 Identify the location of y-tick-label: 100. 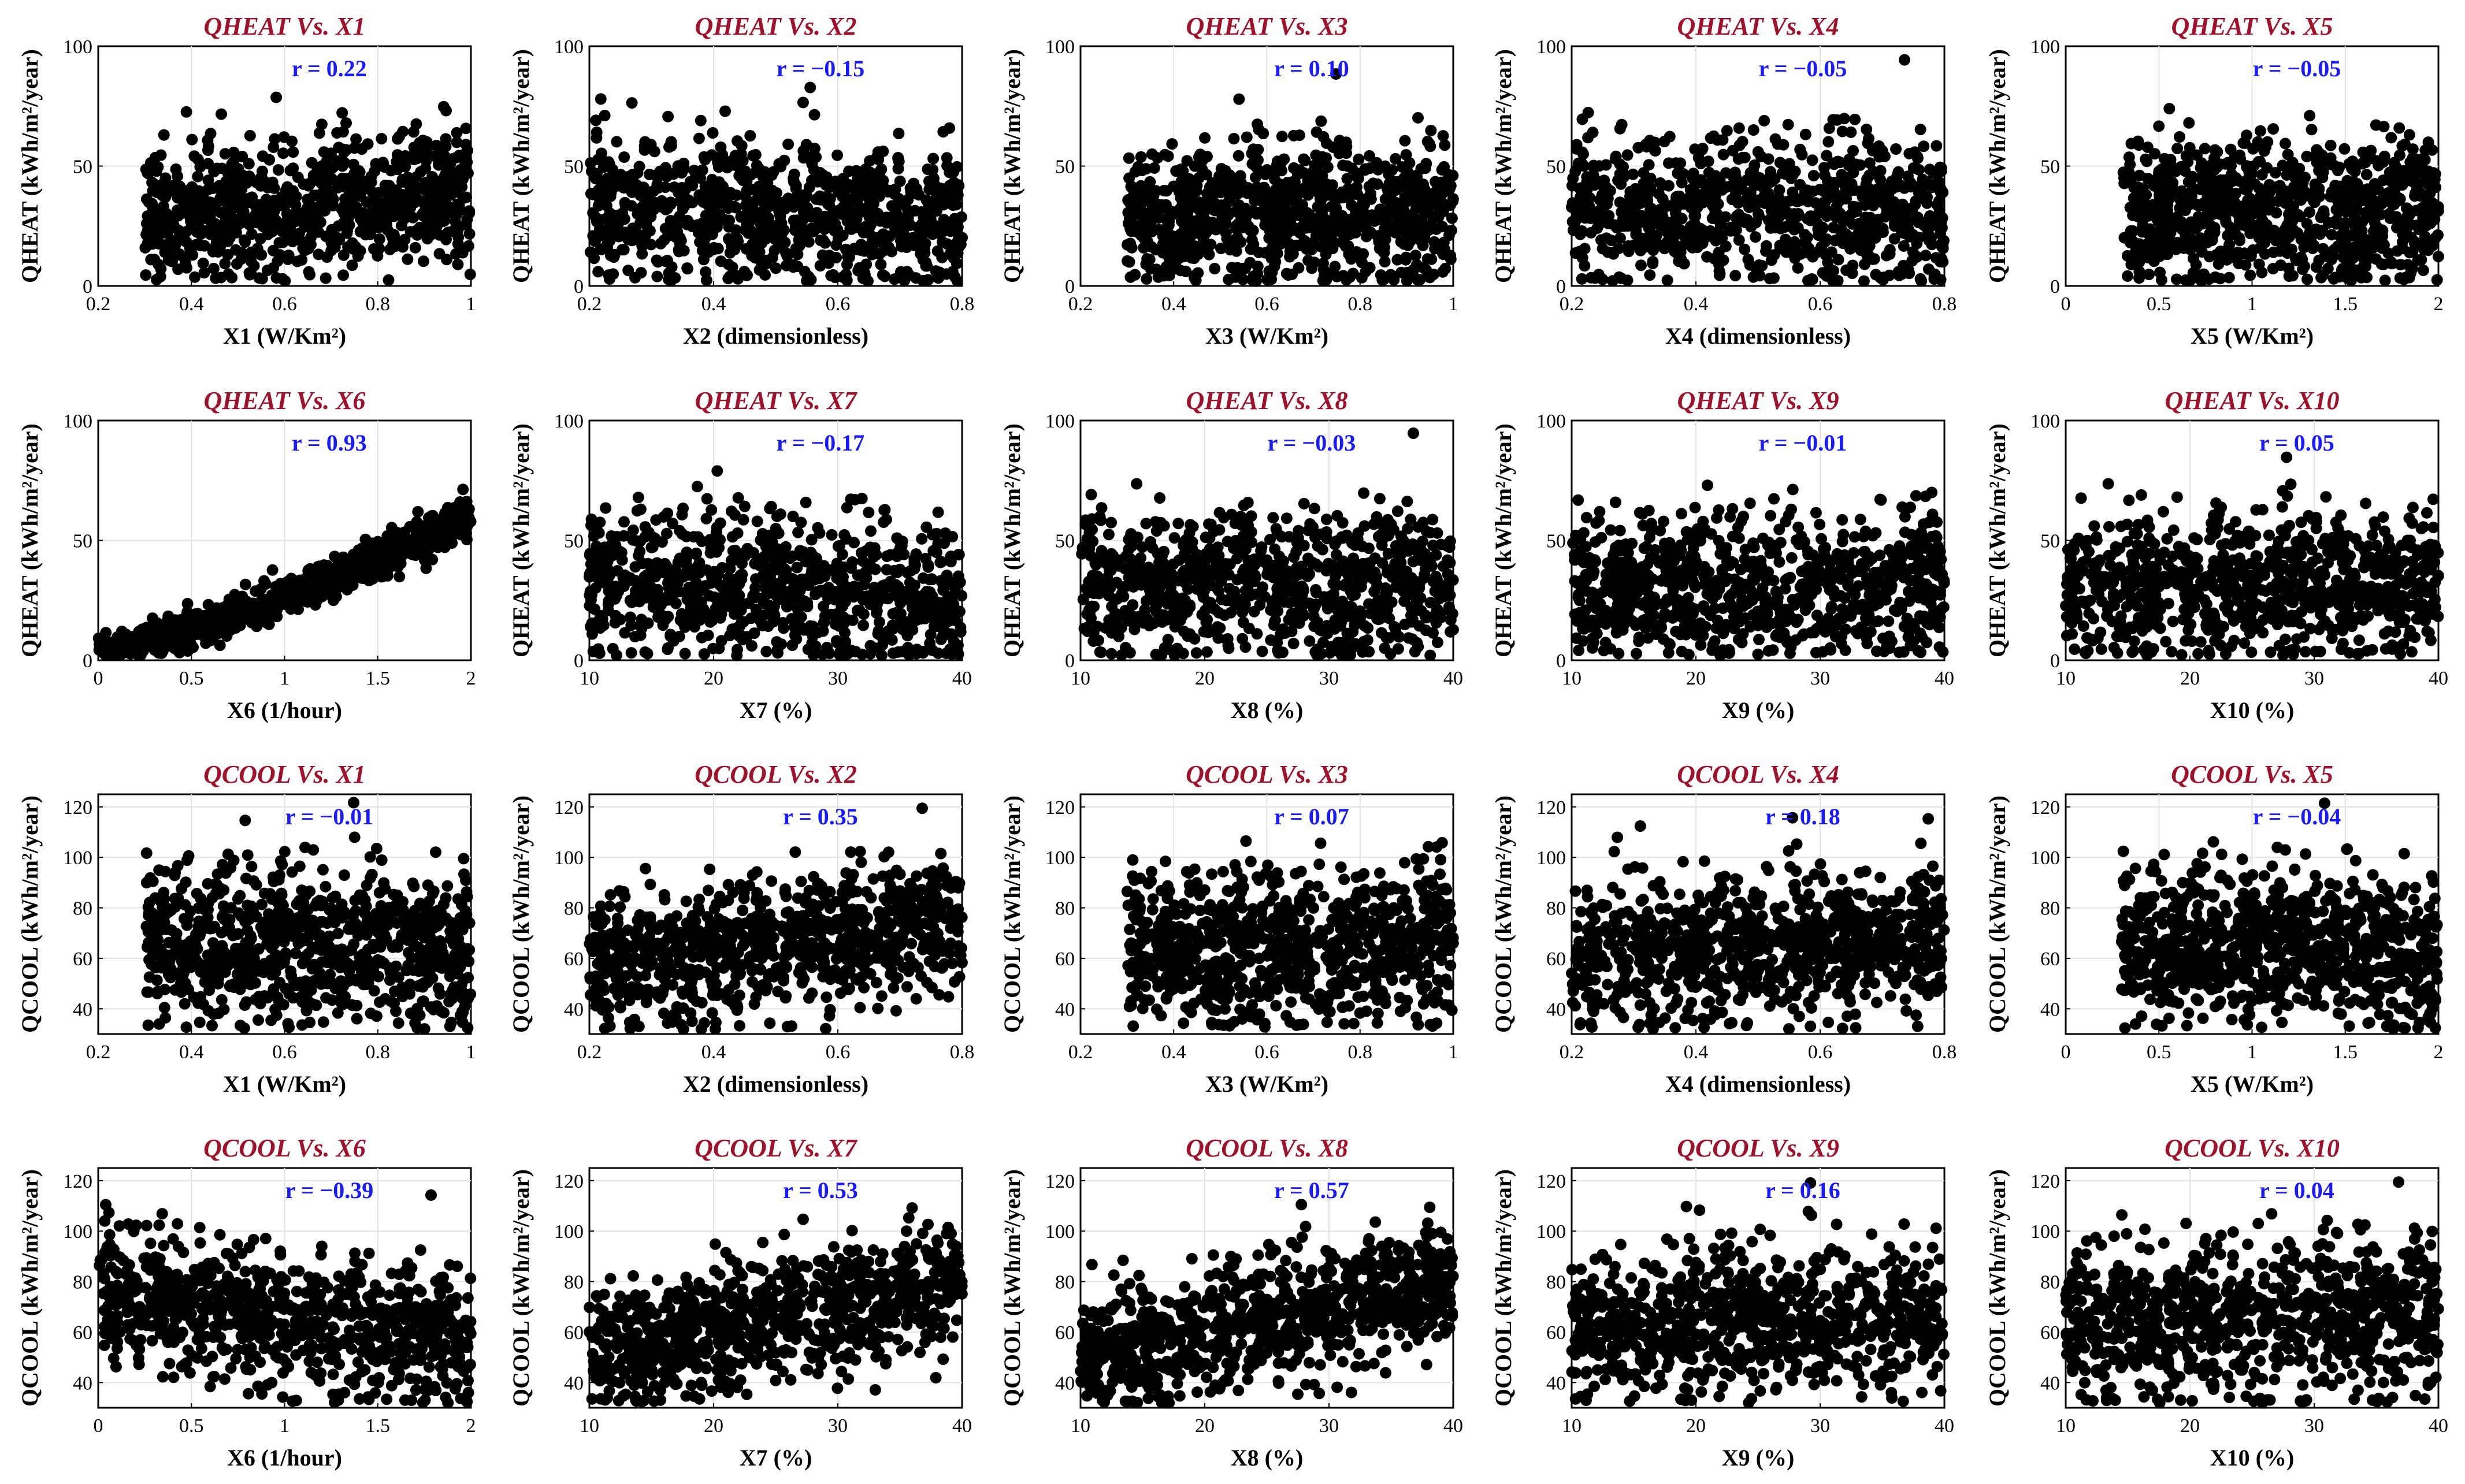
(77, 47).